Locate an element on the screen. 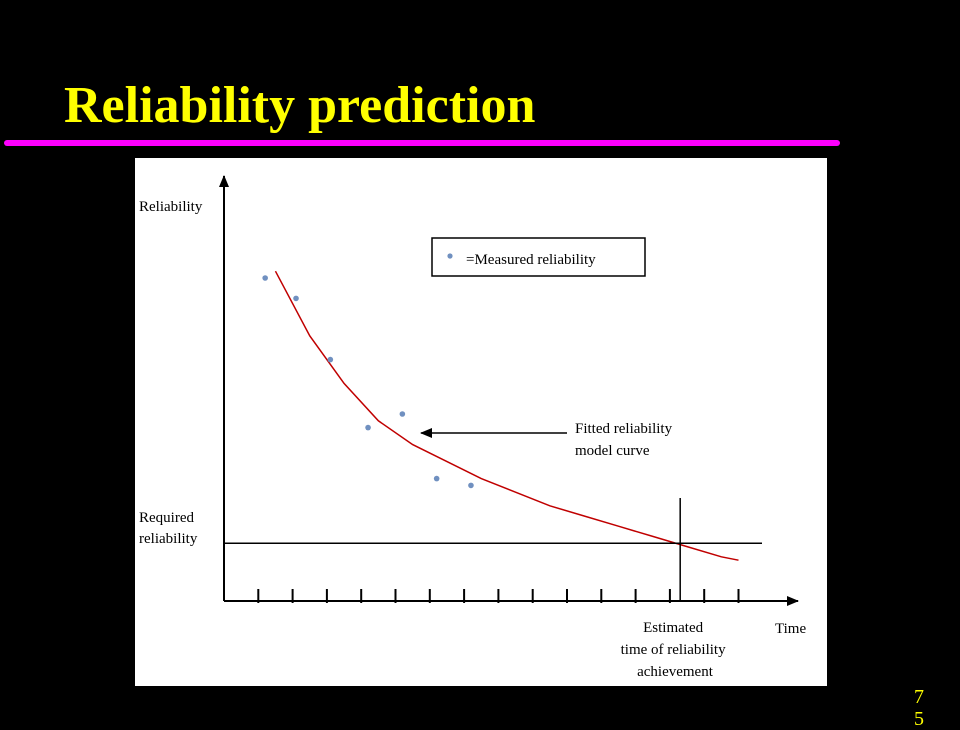  curve-annotation: Fitted reliability model curve is located at coordinates (548, 440).